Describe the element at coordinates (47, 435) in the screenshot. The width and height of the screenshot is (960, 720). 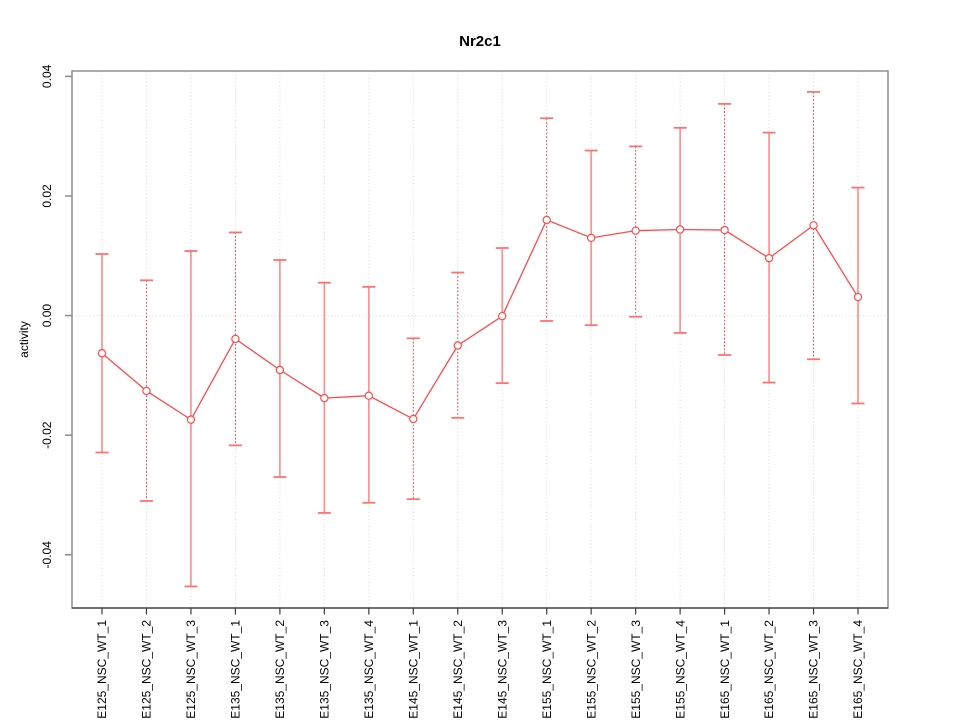
I see `y-tick-label: -0.02` at that location.